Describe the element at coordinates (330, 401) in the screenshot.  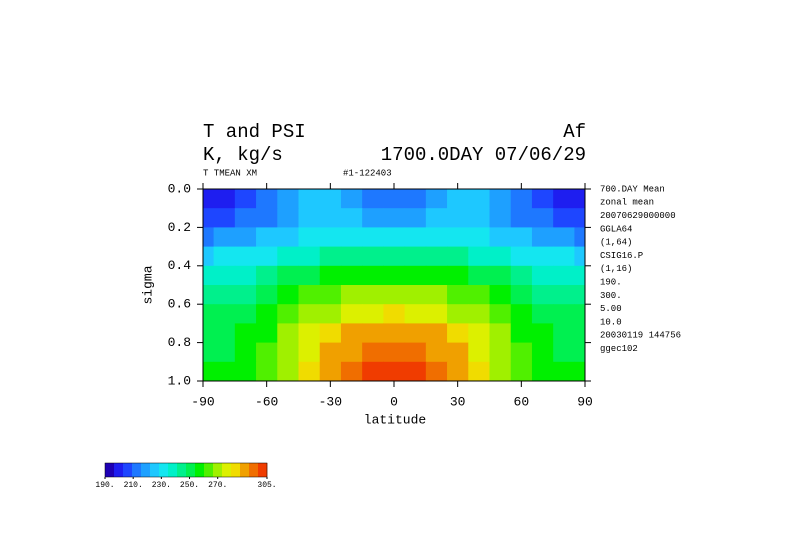
I see `x-tick-label: -30` at that location.